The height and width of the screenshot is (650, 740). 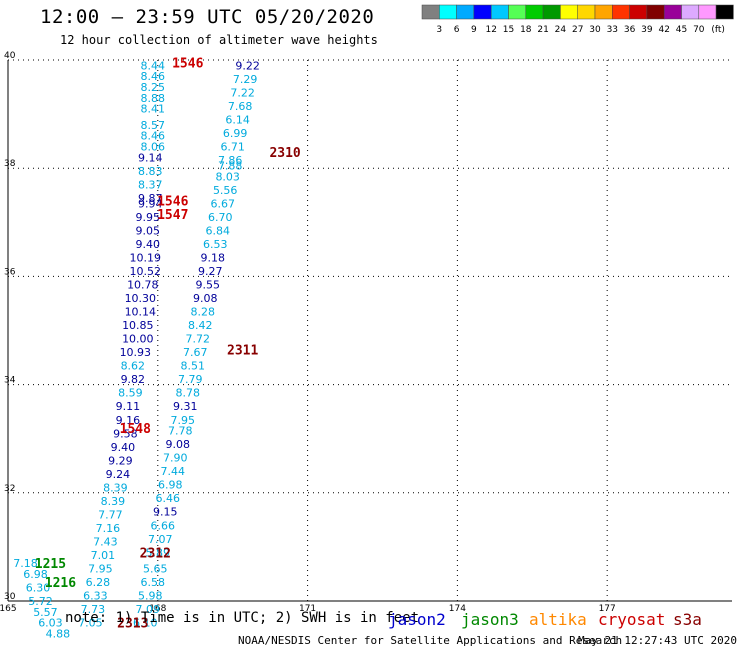 What do you see at coordinates (185, 406) in the screenshot?
I see `wave-height-value: 9.31` at bounding box center [185, 406].